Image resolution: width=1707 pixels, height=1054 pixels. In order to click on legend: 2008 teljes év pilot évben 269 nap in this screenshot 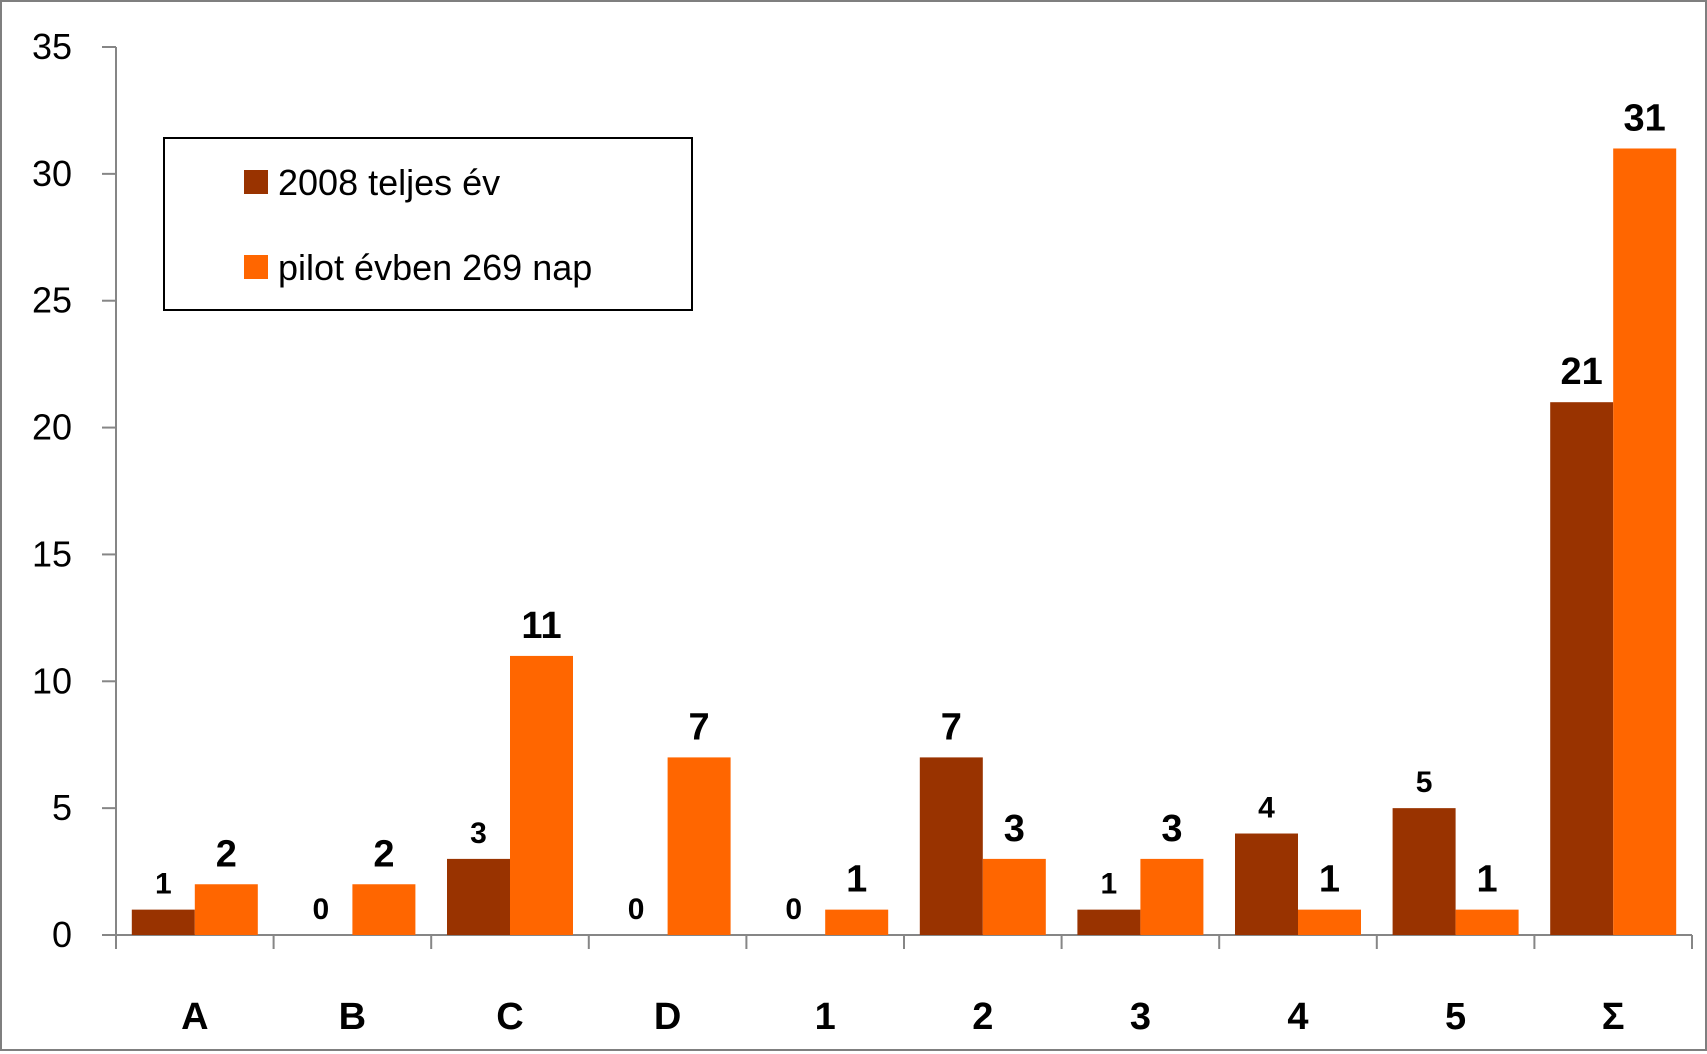, I will do `click(428, 224)`.